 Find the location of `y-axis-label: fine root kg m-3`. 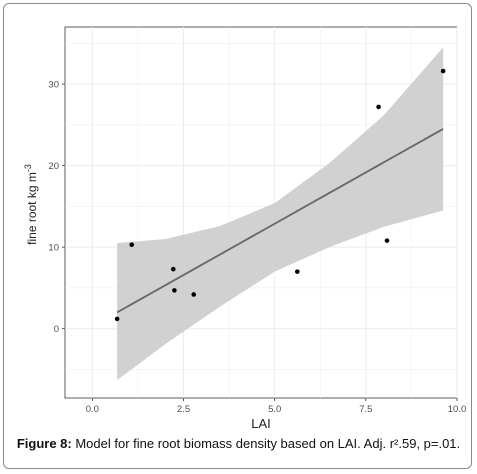

y-axis-label: fine root kg m-3 is located at coordinates (31, 204).